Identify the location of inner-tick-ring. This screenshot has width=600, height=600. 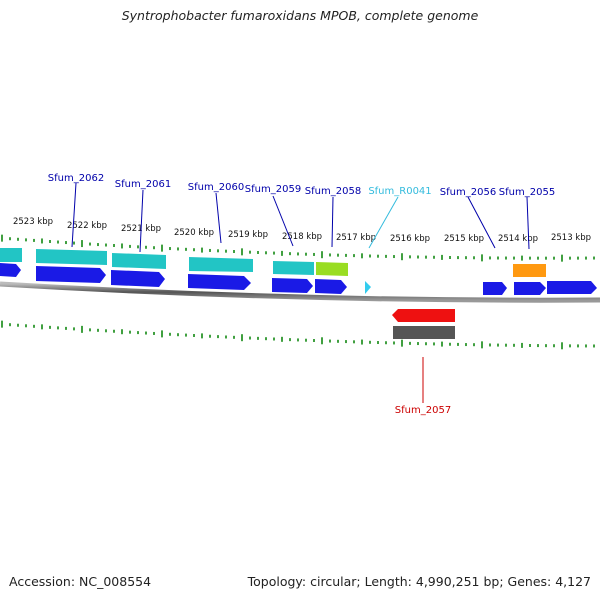
(298, 335).